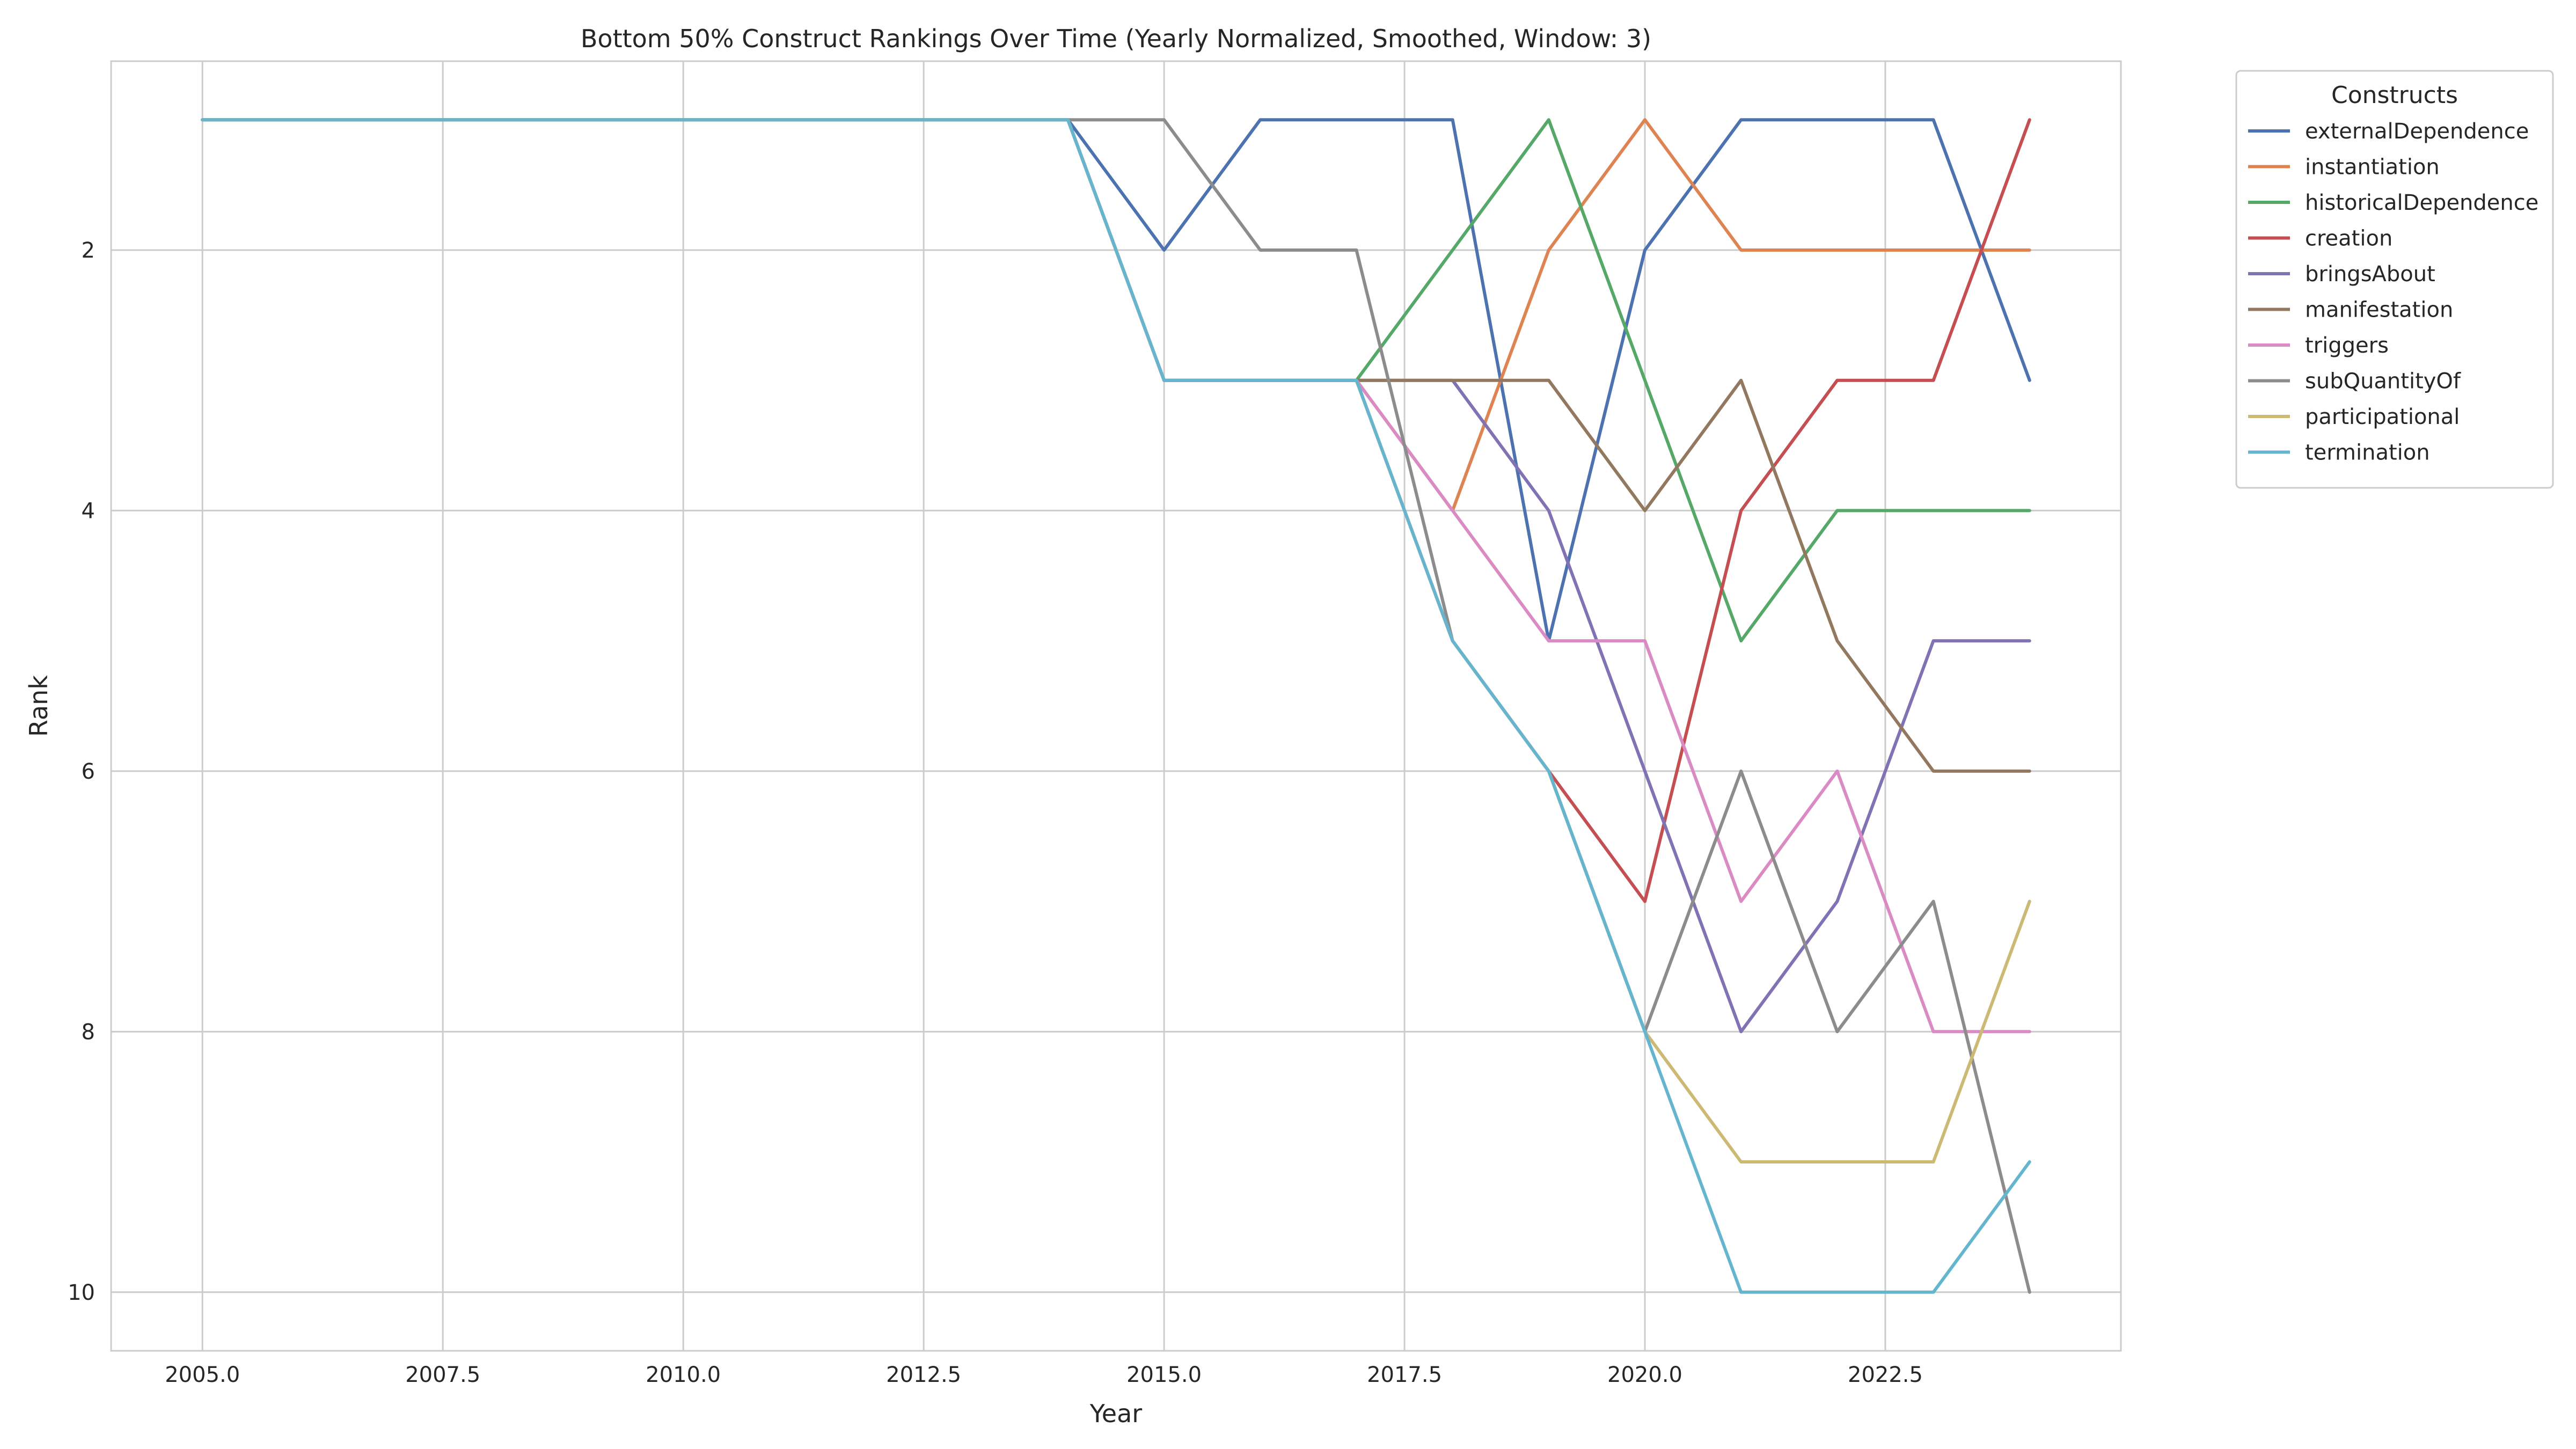  What do you see at coordinates (38, 706) in the screenshot?
I see `y-axis-label: Rank` at bounding box center [38, 706].